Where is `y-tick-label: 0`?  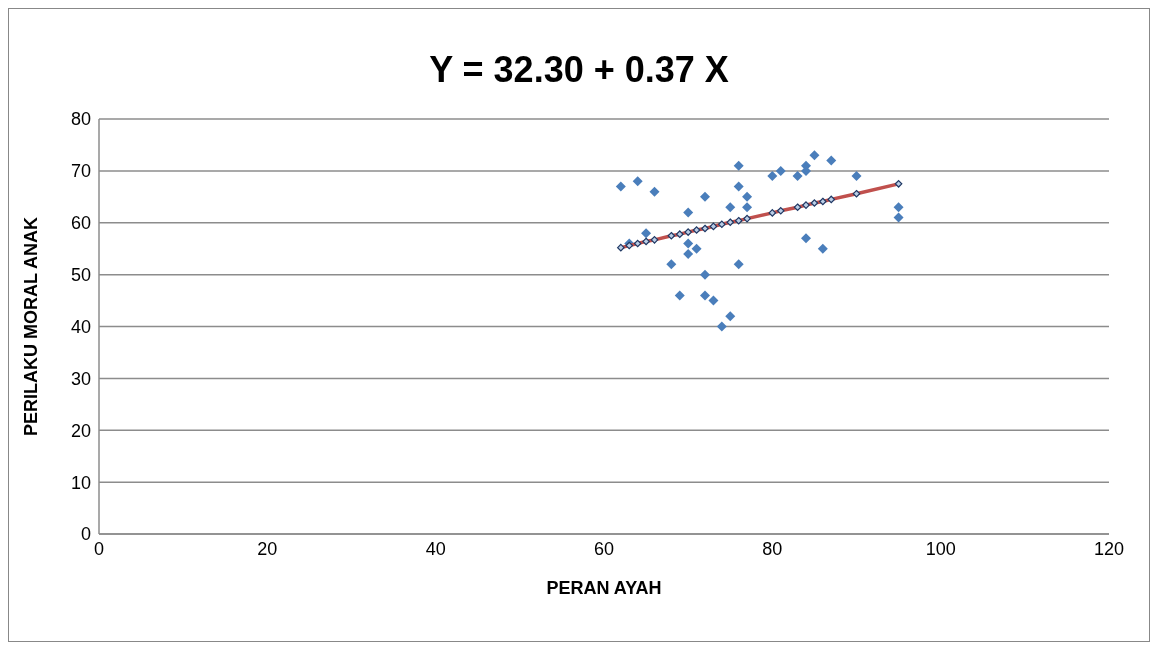 y-tick-label: 0 is located at coordinates (85, 534).